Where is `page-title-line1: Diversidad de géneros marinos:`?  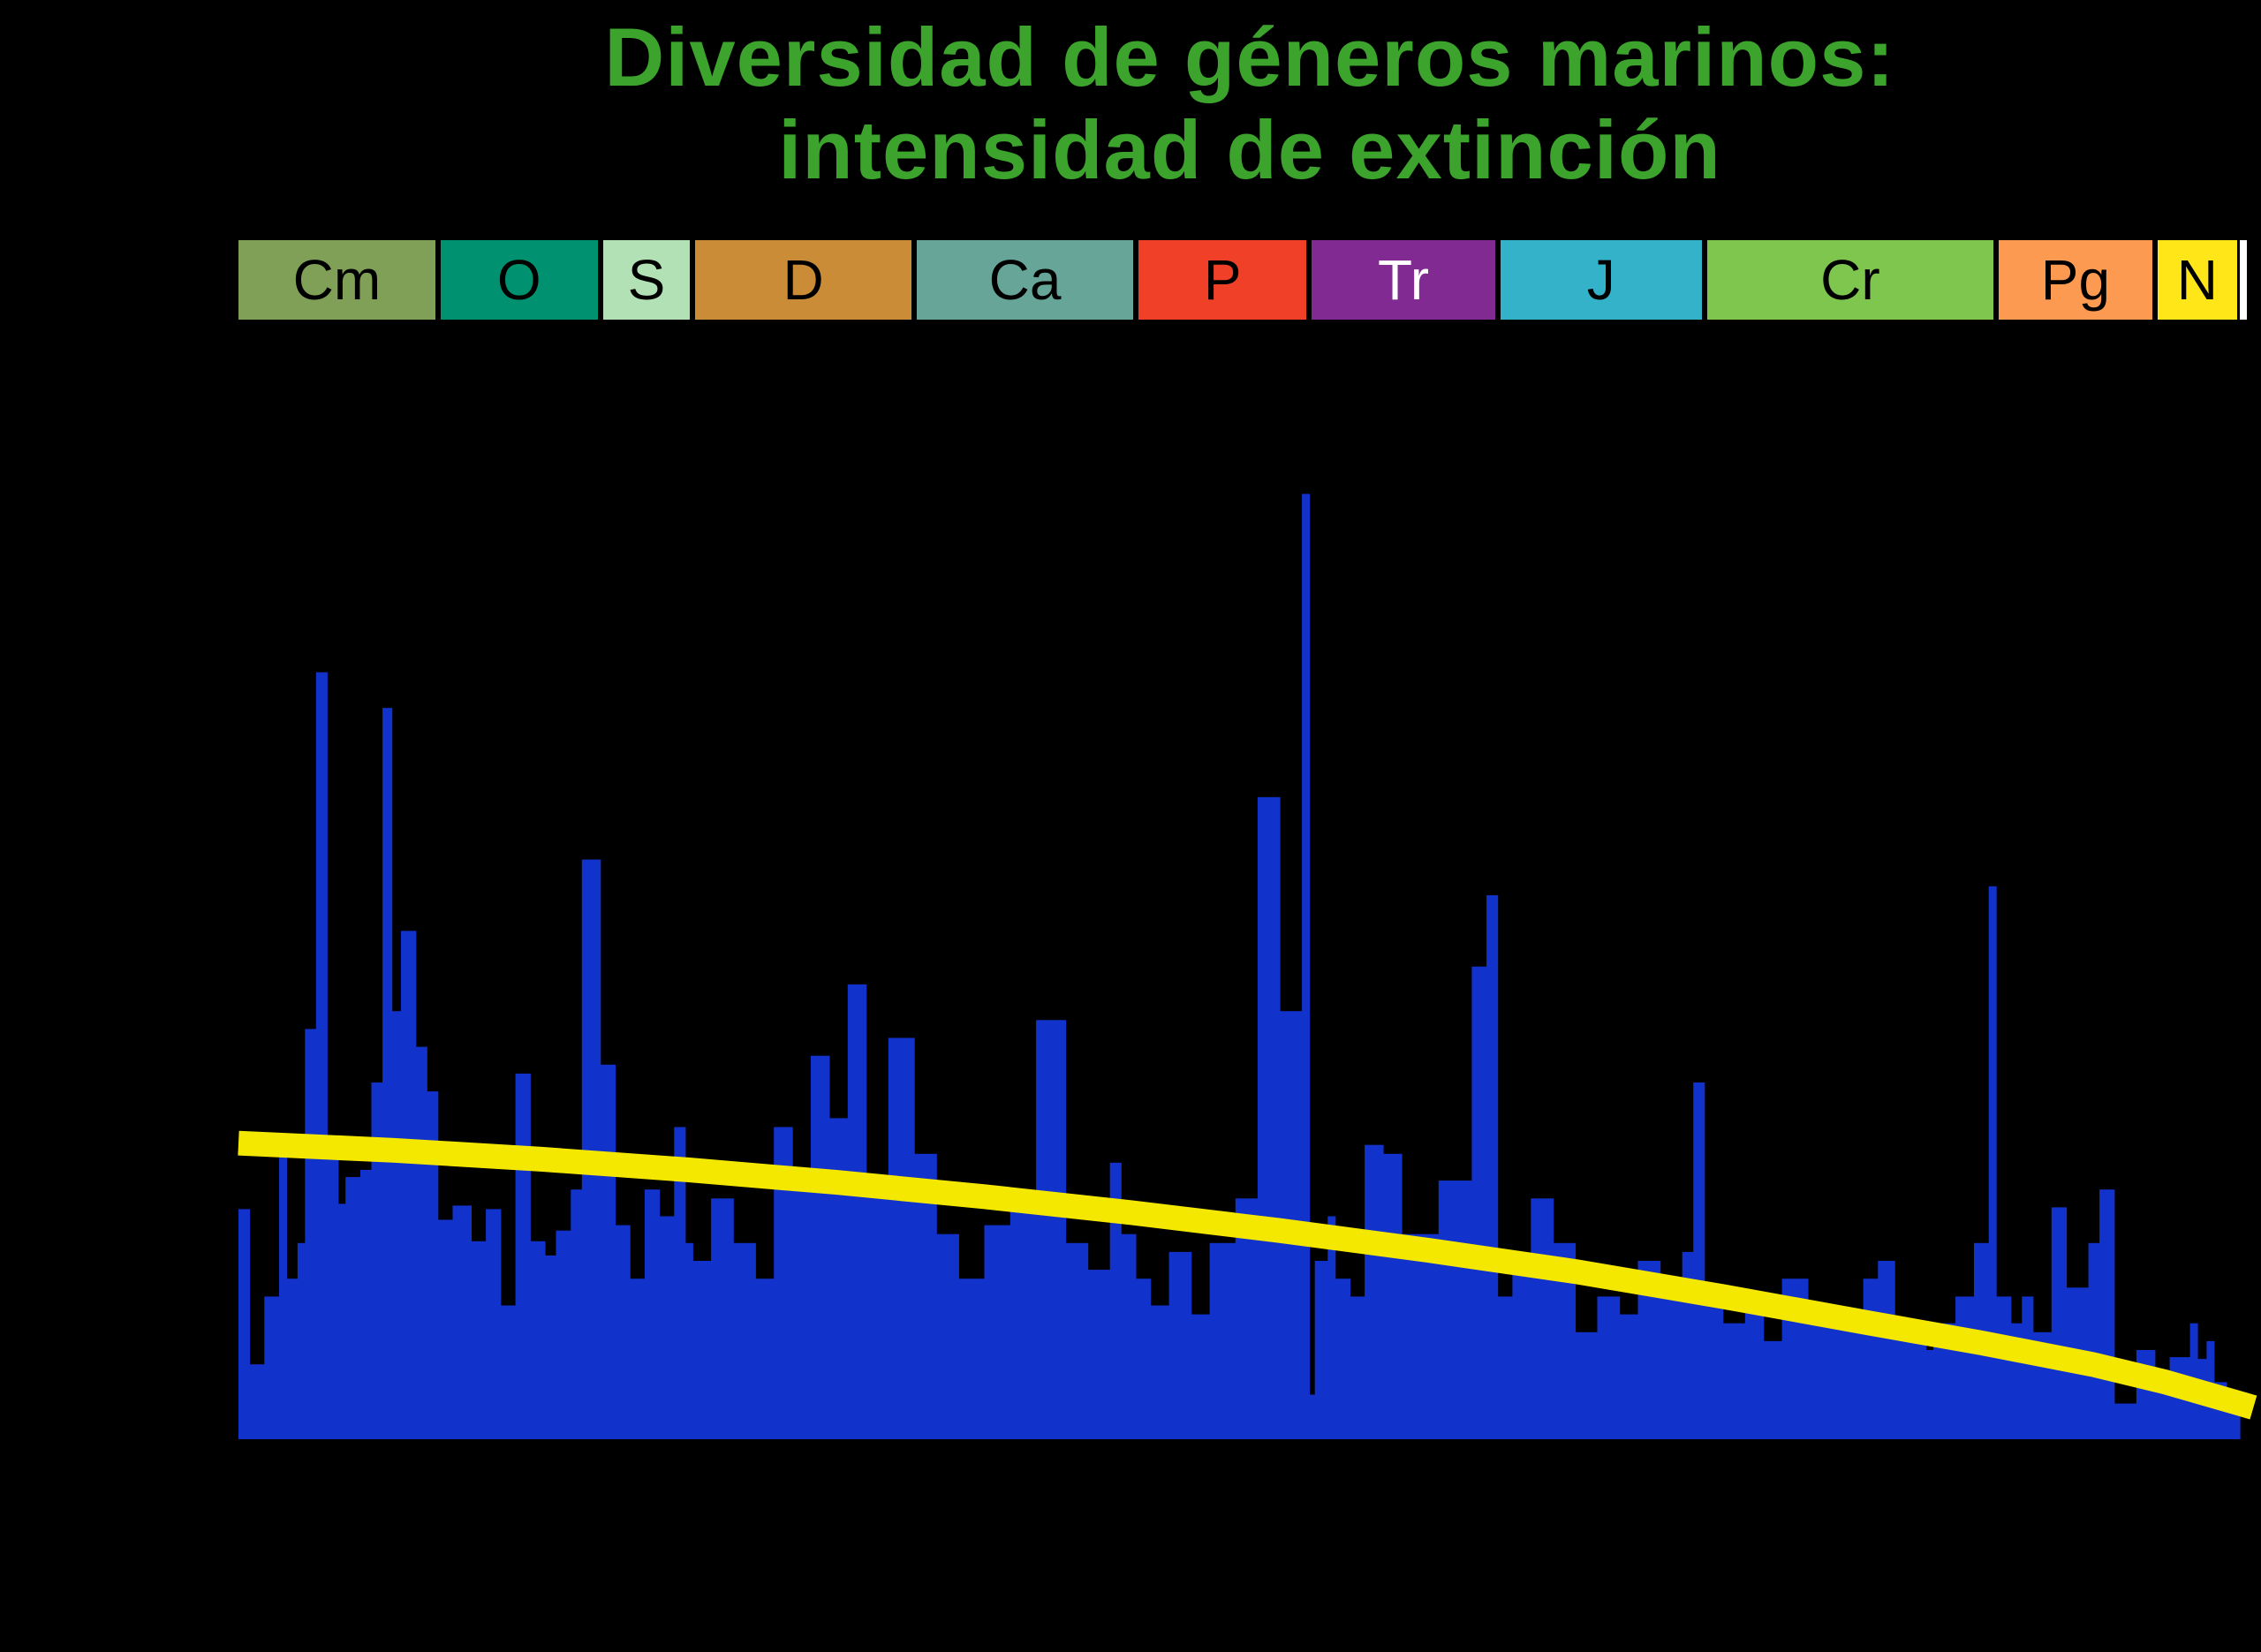 page-title-line1: Diversidad de géneros marinos: is located at coordinates (1250, 57).